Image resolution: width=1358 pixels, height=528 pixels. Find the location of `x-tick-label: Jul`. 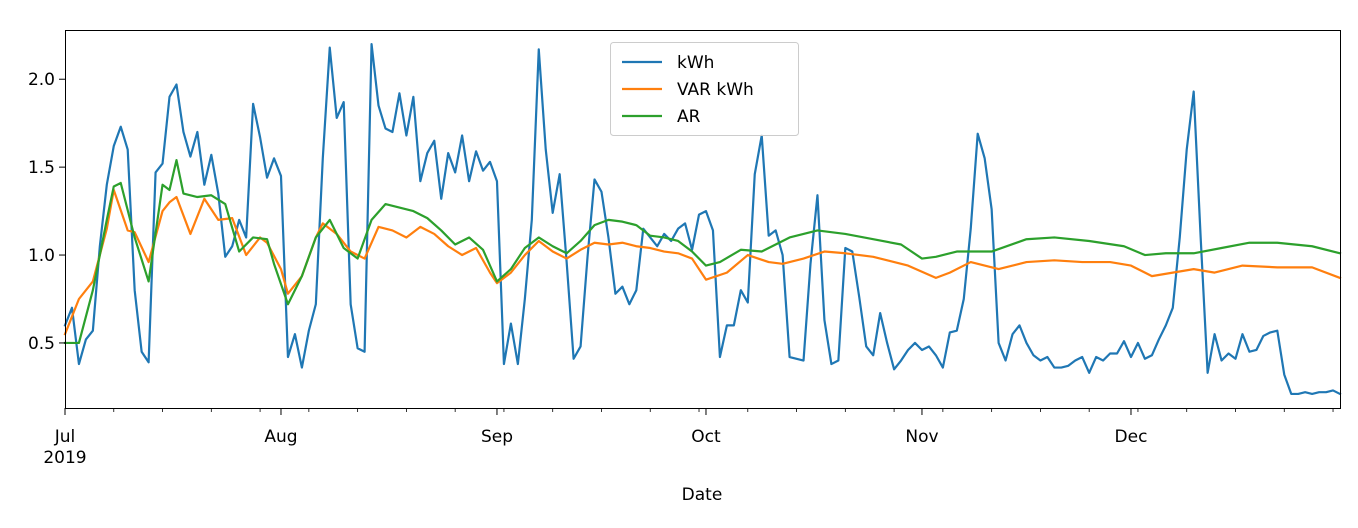

x-tick-label: Jul is located at coordinates (65, 437).